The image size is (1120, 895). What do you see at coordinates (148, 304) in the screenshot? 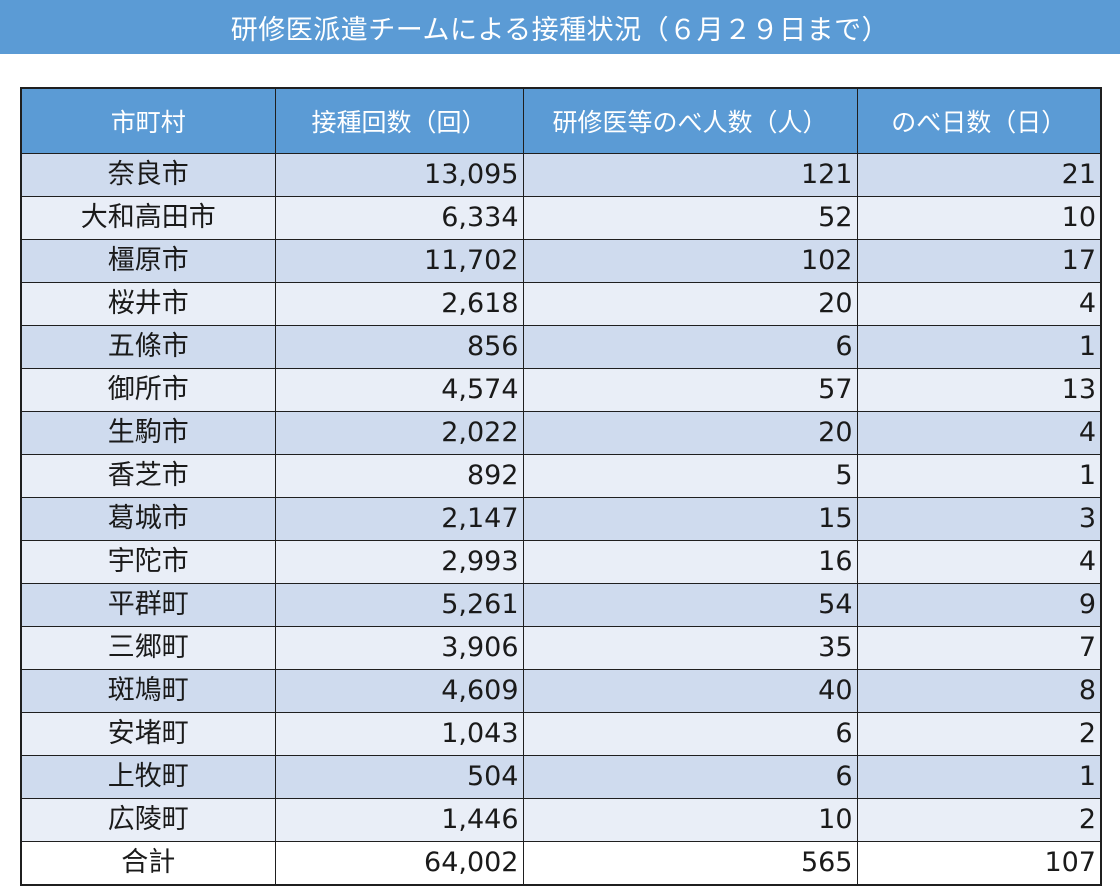
I see `municipality-cell: 桜井市` at bounding box center [148, 304].